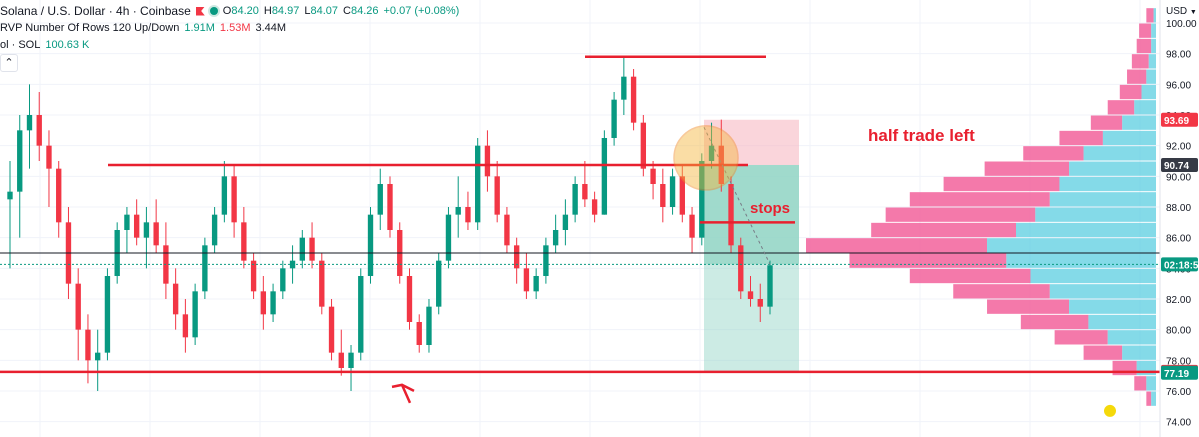 The width and height of the screenshot is (1199, 437). What do you see at coordinates (1176, 374) in the screenshot?
I see `position-stop-tag-text: 77.19` at bounding box center [1176, 374].